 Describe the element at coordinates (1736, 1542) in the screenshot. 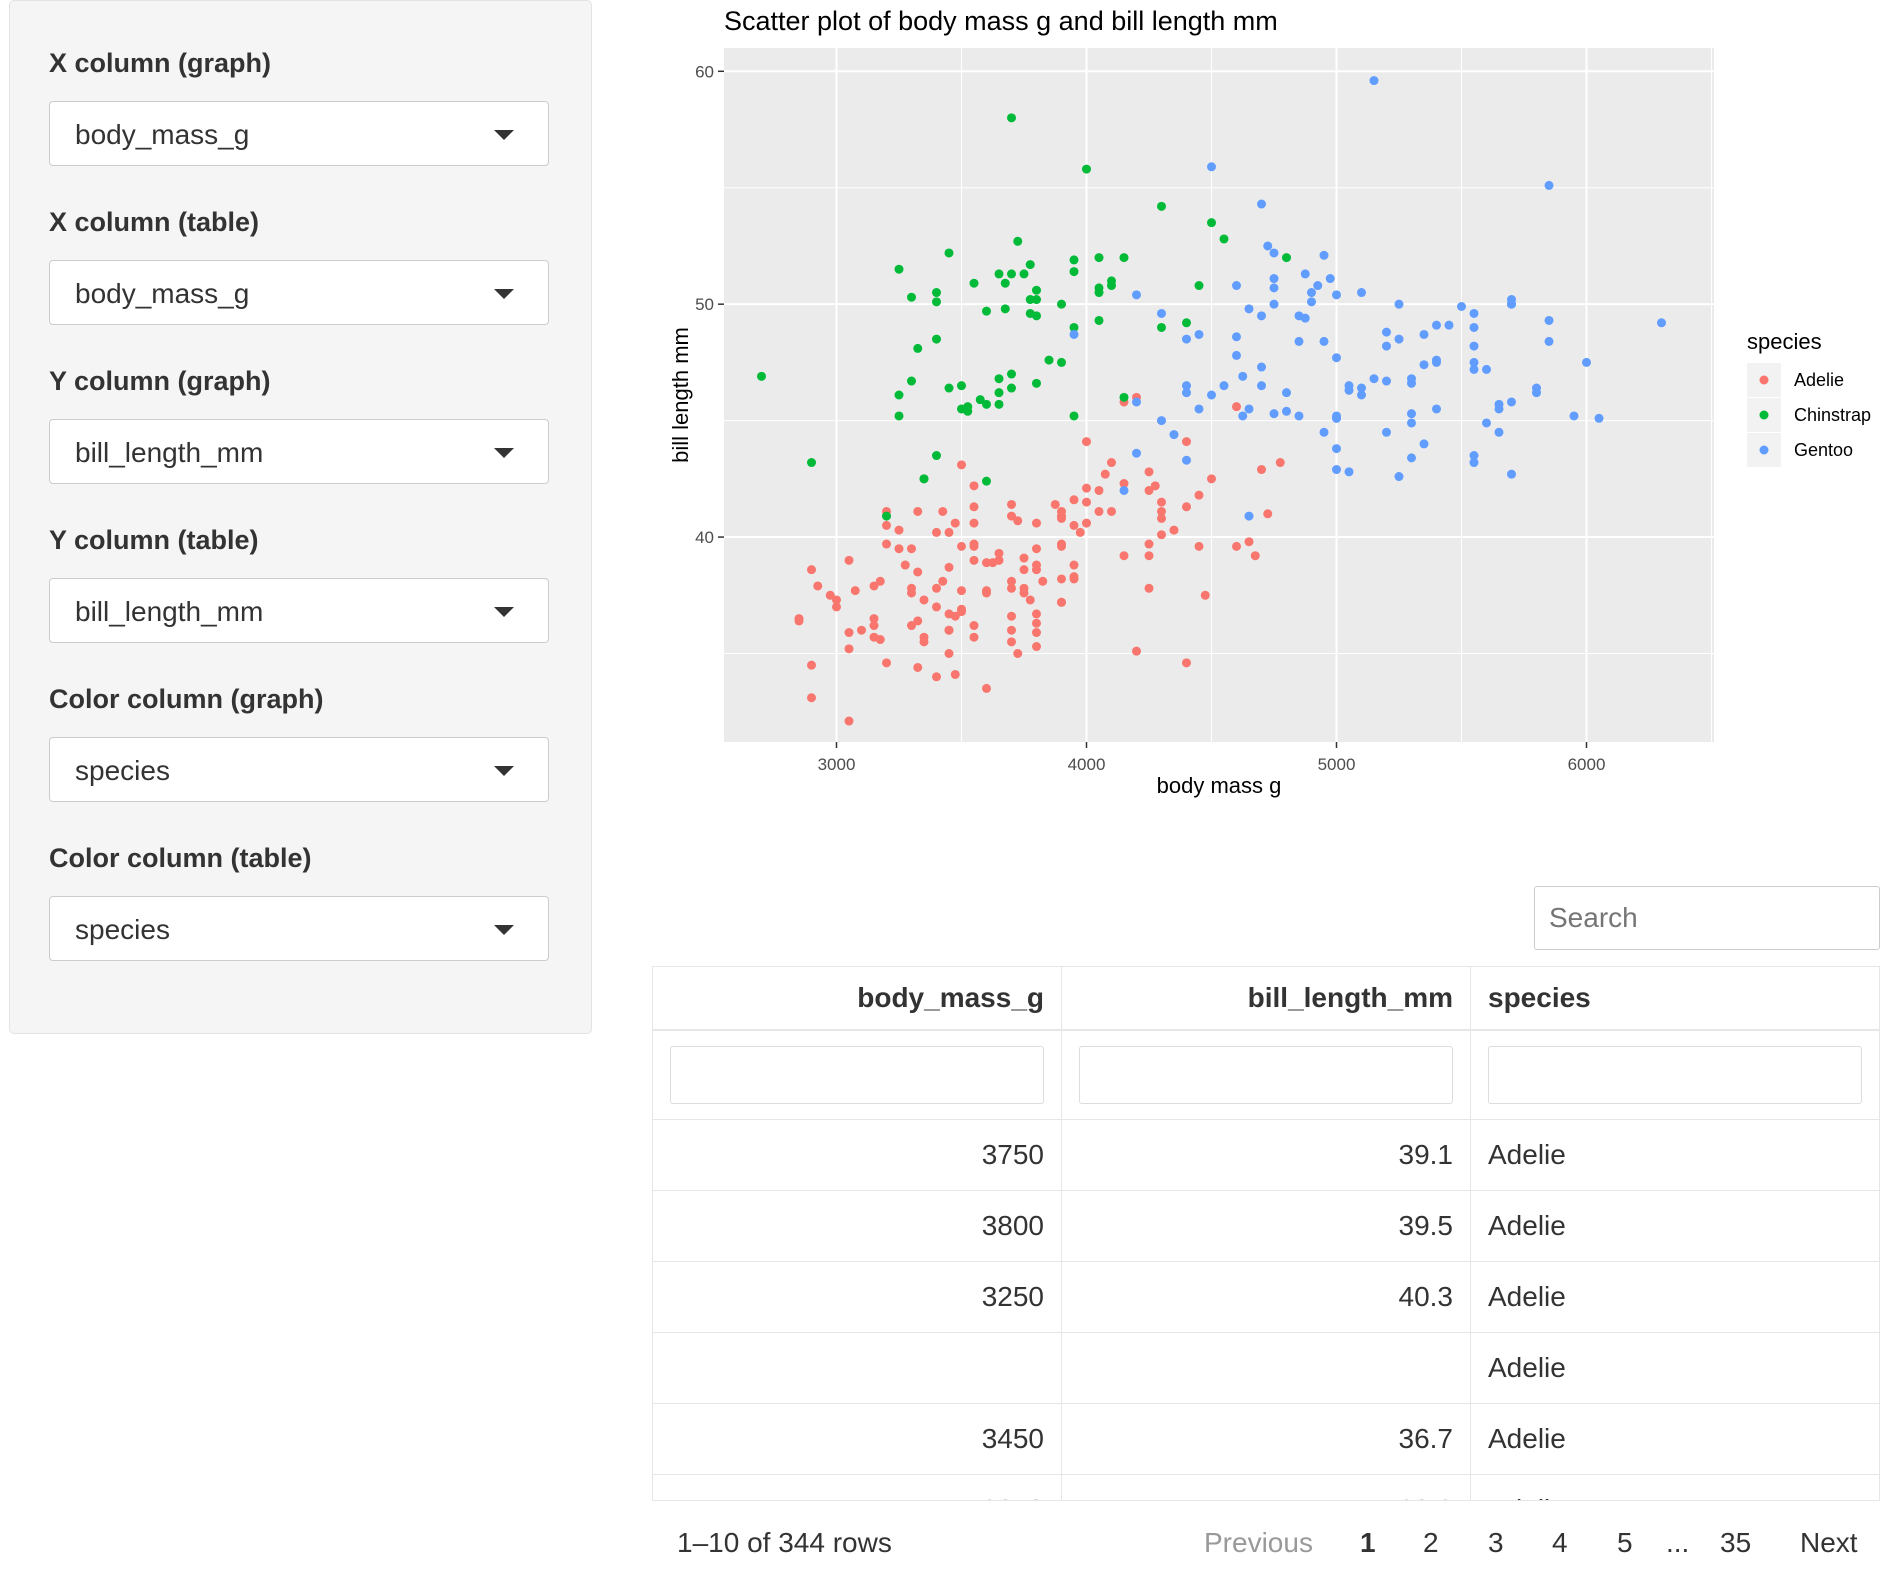

I see `page-button-last: 35` at that location.